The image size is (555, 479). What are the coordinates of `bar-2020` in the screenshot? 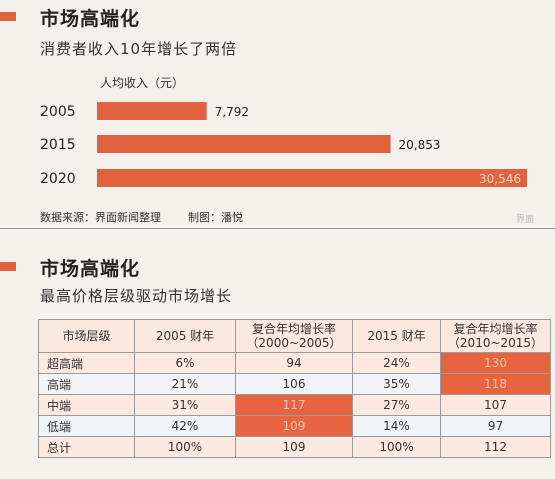 It's located at (312, 178).